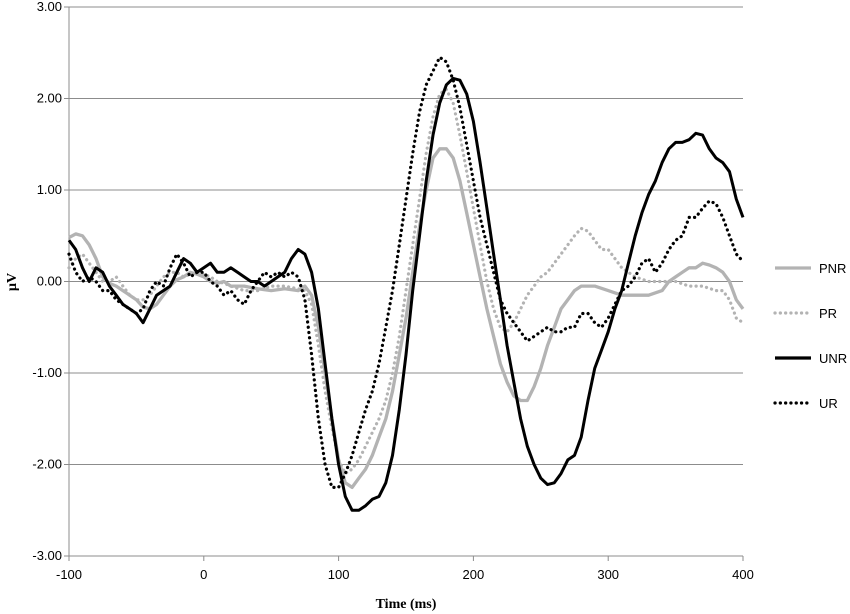  Describe the element at coordinates (47, 464) in the screenshot. I see `y-tick-label-1: -2.00` at that location.